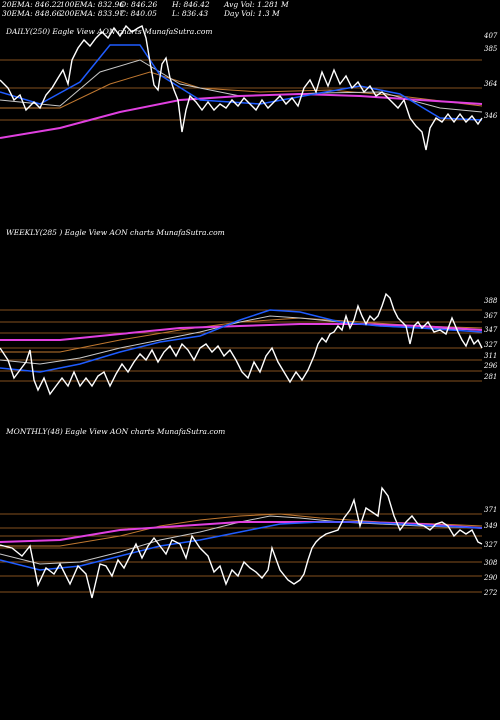 This screenshot has width=500, height=720. I want to click on weekly-ema-slow-line, so click(241, 335).